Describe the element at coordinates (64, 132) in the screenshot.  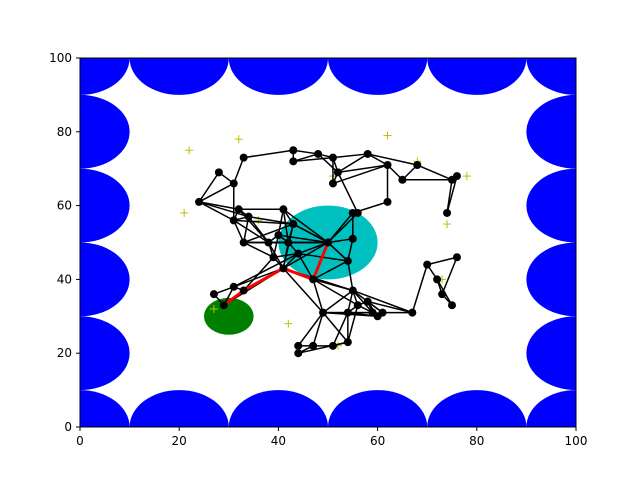
I see `y-tick-label: 80` at that location.